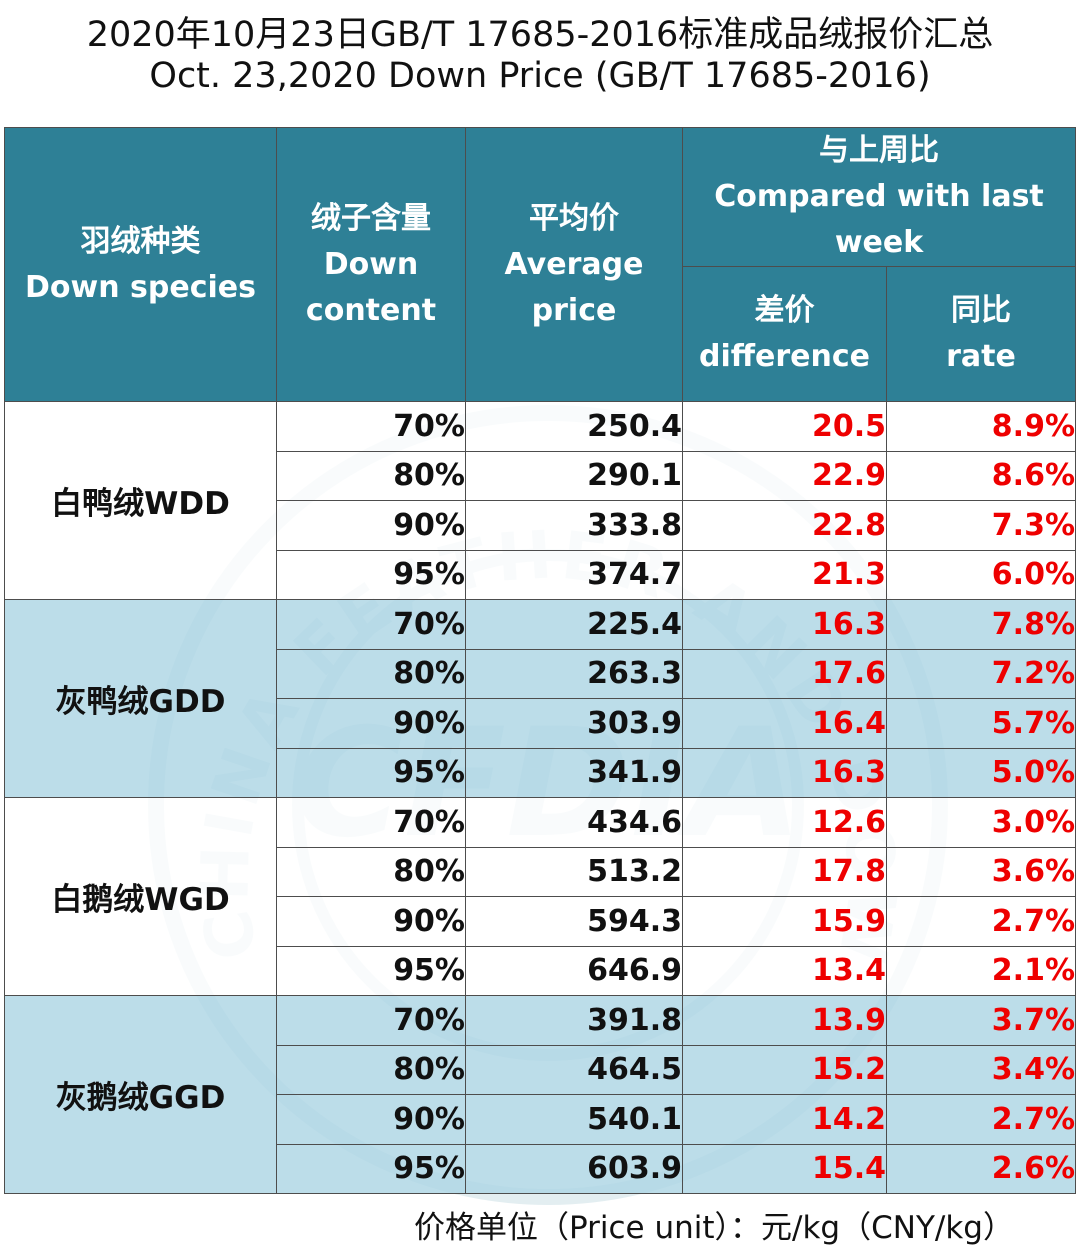 The width and height of the screenshot is (1080, 1250). What do you see at coordinates (879, 197) in the screenshot?
I see `header-compared-last-week: 与上周比 Compared with last week` at bounding box center [879, 197].